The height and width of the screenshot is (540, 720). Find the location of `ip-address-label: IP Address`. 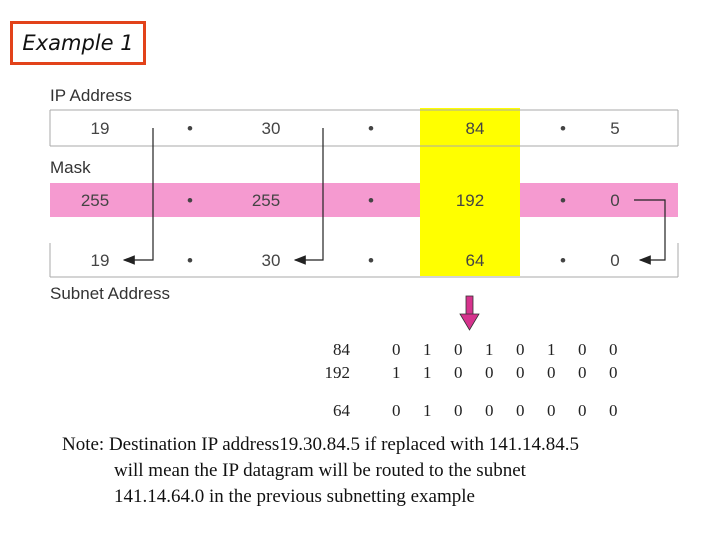

ip-address-label: IP Address is located at coordinates (91, 95).